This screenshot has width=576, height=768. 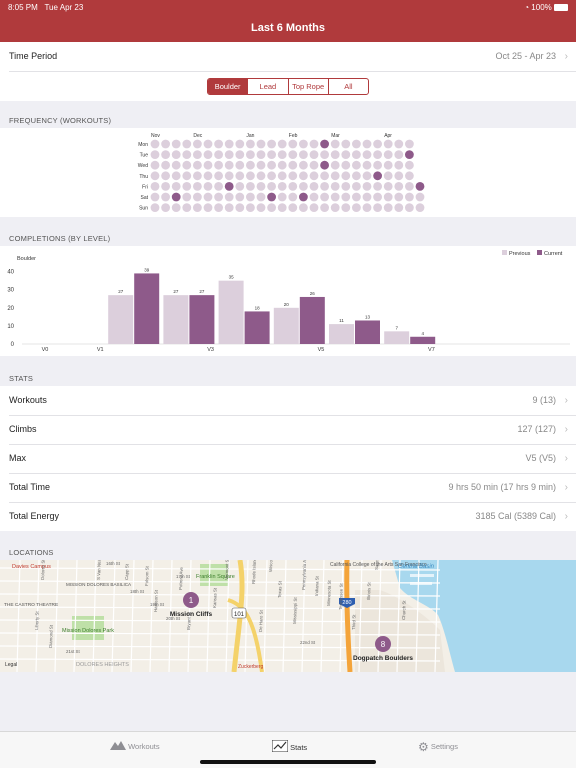 What do you see at coordinates (118, 745) in the screenshot?
I see `mountain-icon` at bounding box center [118, 745].